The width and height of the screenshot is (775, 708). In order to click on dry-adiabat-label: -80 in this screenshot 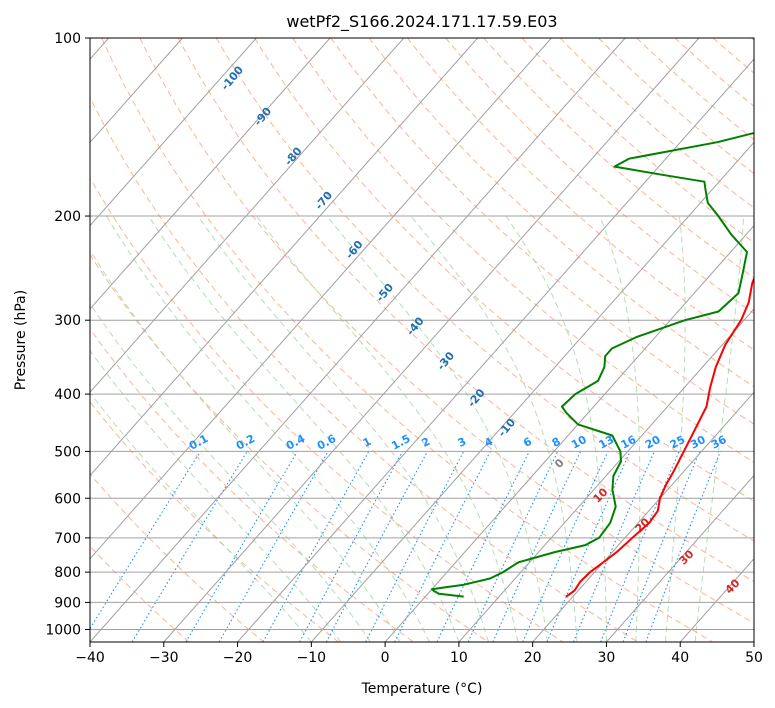, I will do `click(293, 156)`.